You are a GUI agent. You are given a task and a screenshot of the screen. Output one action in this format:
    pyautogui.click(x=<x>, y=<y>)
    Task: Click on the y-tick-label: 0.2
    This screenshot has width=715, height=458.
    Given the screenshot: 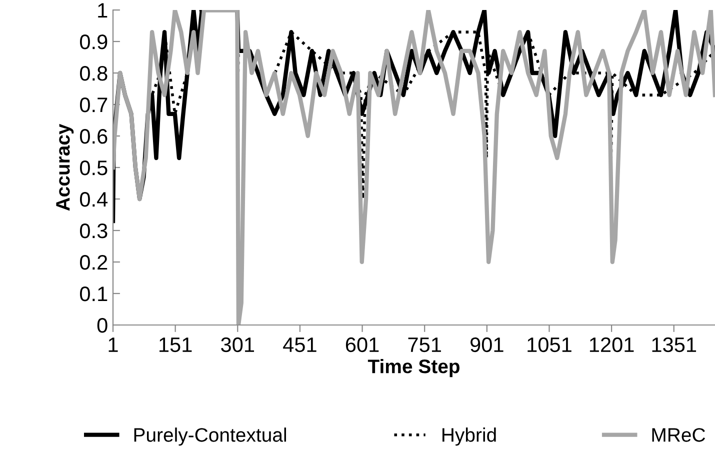 What is the action you would take?
    pyautogui.click(x=94, y=262)
    